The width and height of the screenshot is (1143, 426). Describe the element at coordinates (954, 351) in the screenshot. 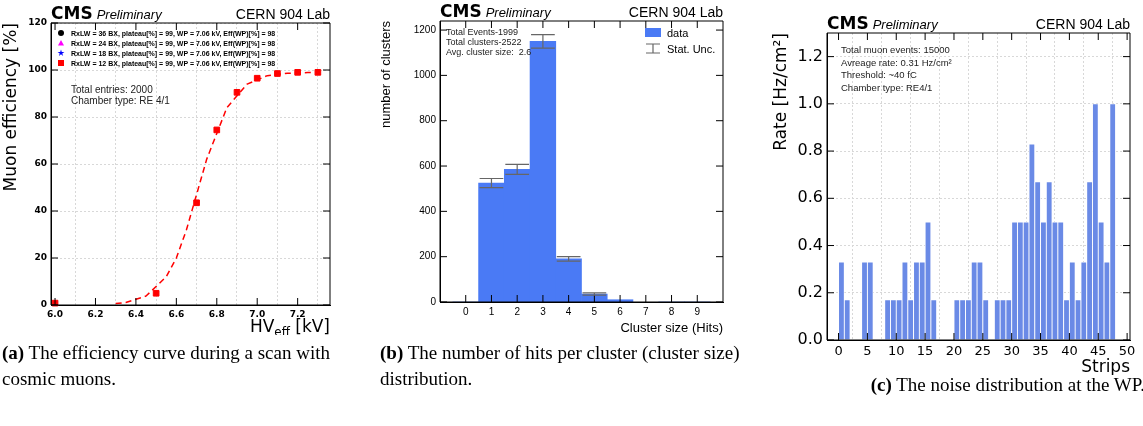

I see `x-tick-label: 20` at that location.